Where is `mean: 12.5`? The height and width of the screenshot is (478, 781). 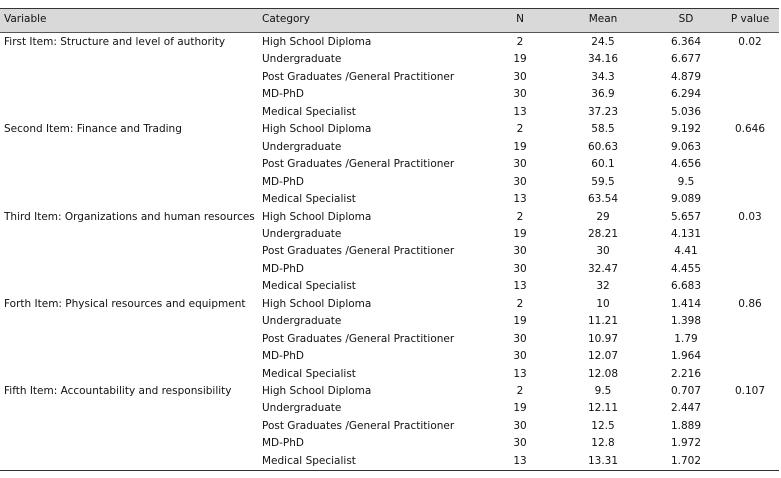 mean: 12.5 is located at coordinates (603, 425).